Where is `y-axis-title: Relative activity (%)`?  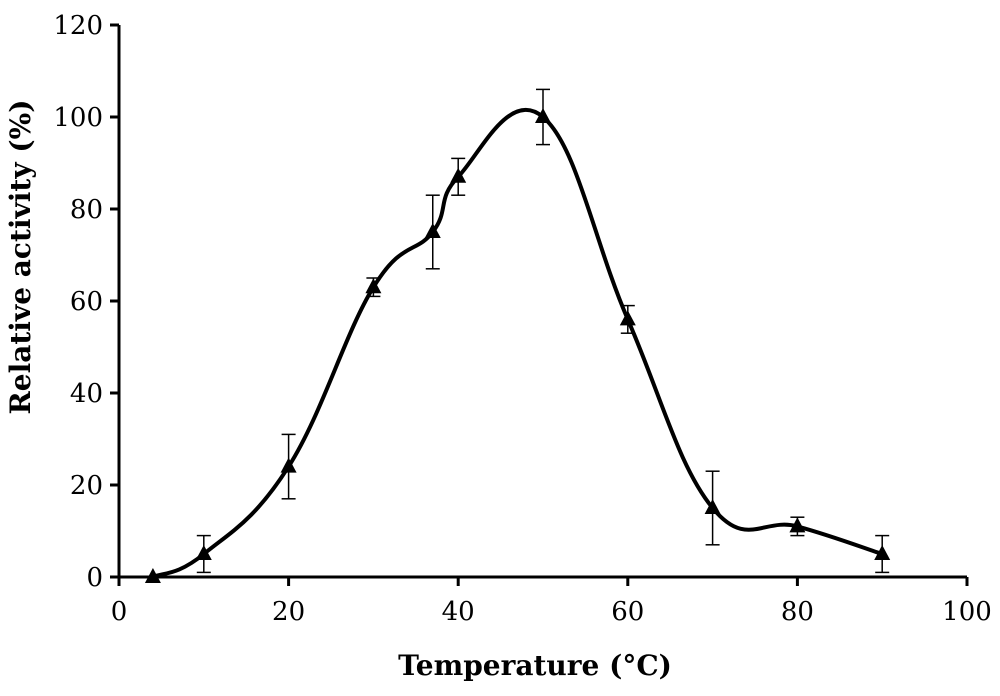 y-axis-title: Relative activity (%) is located at coordinates (20, 257).